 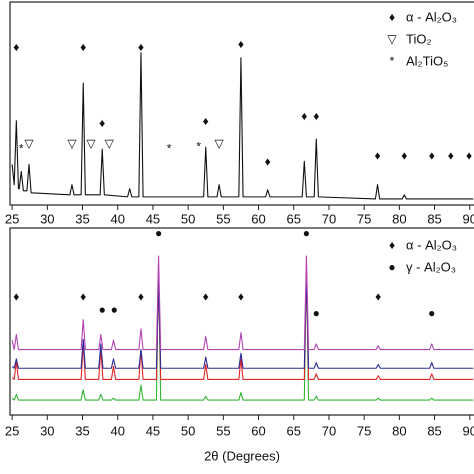 I want to click on legend-symbol: *, so click(x=392, y=61).